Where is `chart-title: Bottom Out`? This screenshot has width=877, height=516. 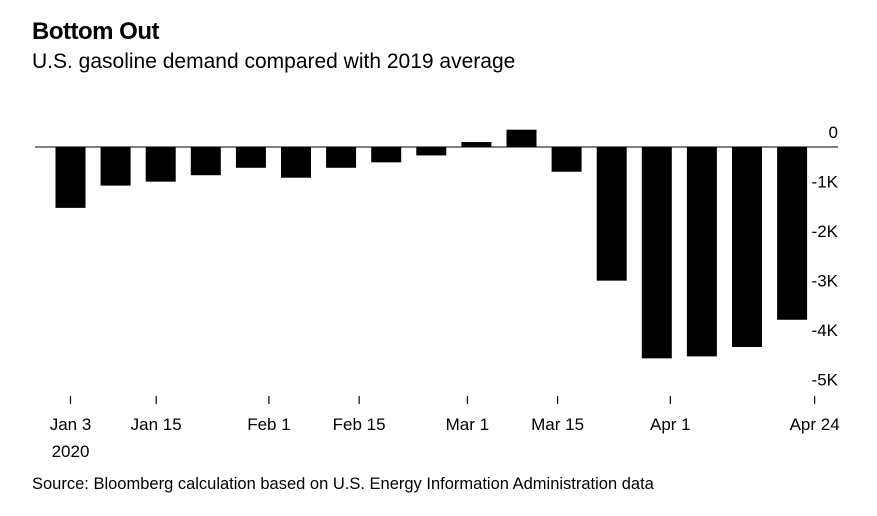 chart-title: Bottom Out is located at coordinates (95, 31).